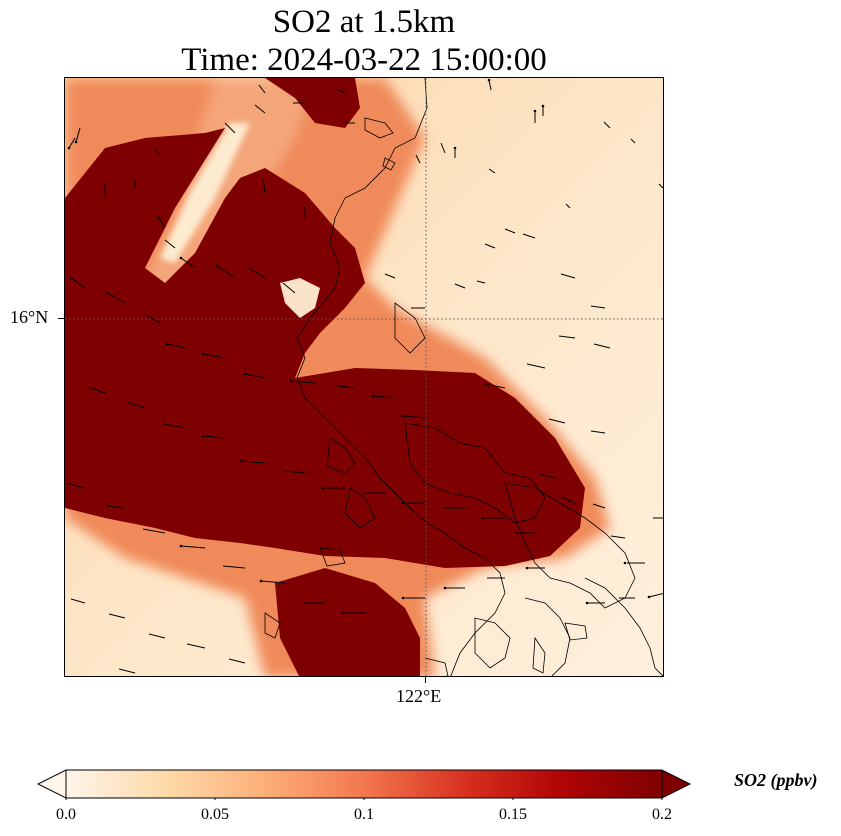  Describe the element at coordinates (776, 780) in the screenshot. I see `colorbar-label: SO2 (ppbv)` at that location.